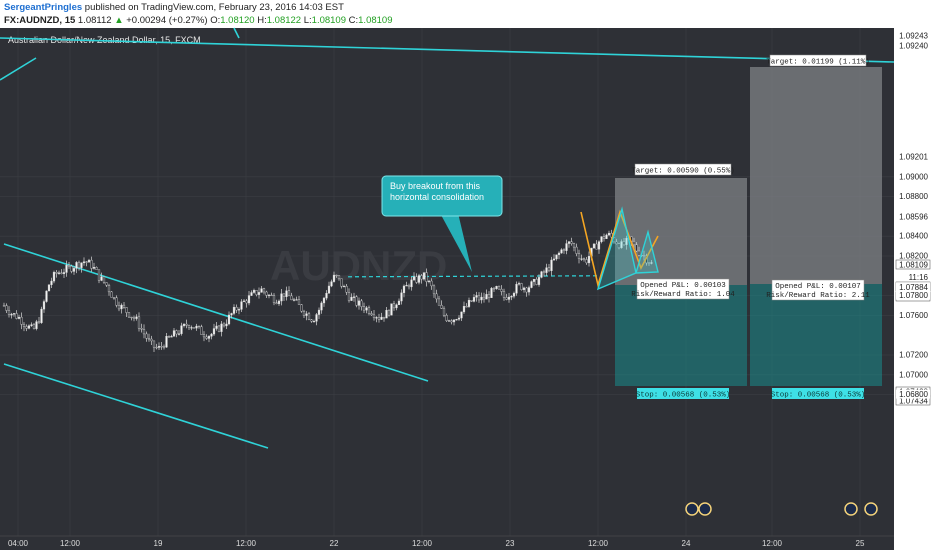  What do you see at coordinates (913, 401) in the screenshot?
I see `price-tick-label: 1.07434` at bounding box center [913, 401].